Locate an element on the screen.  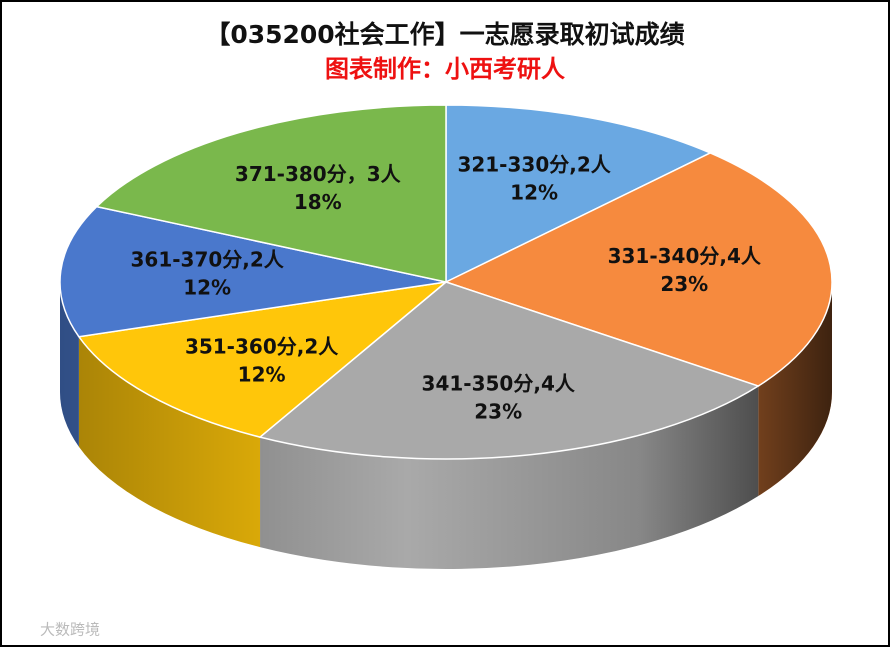
slice-label: 331-340分,4人 is located at coordinates (685, 256).